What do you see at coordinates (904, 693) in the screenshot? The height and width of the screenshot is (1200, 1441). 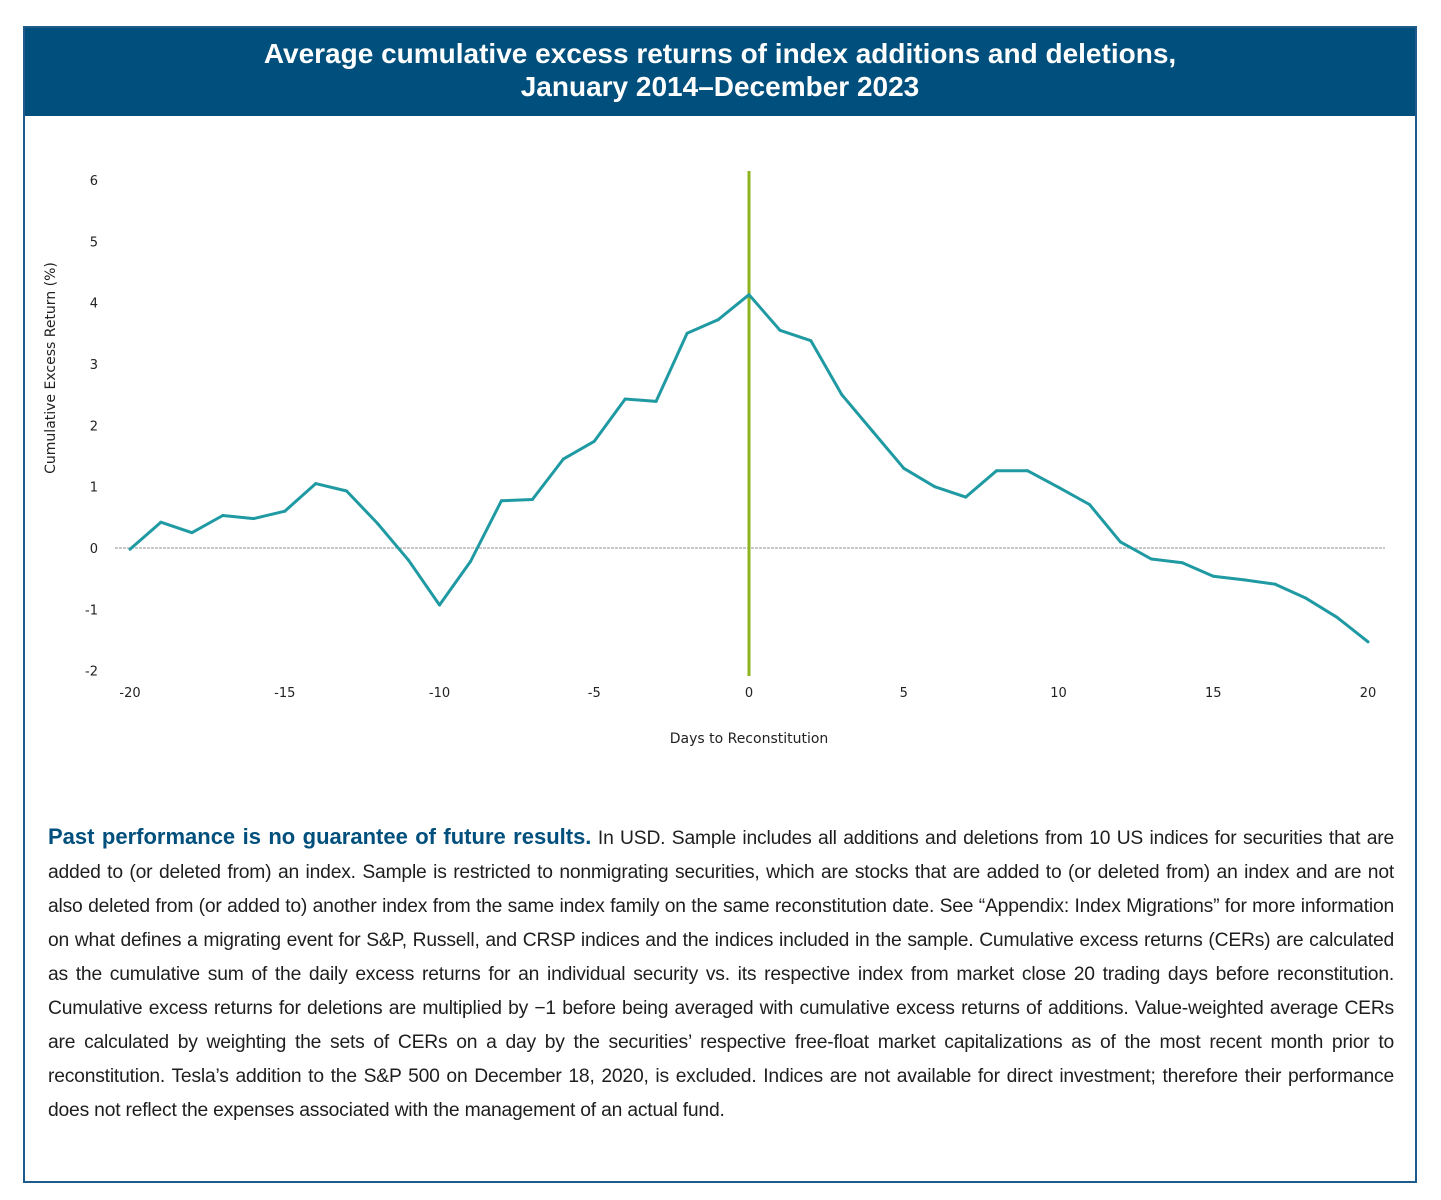 I see `x-tick-label: 5` at bounding box center [904, 693].